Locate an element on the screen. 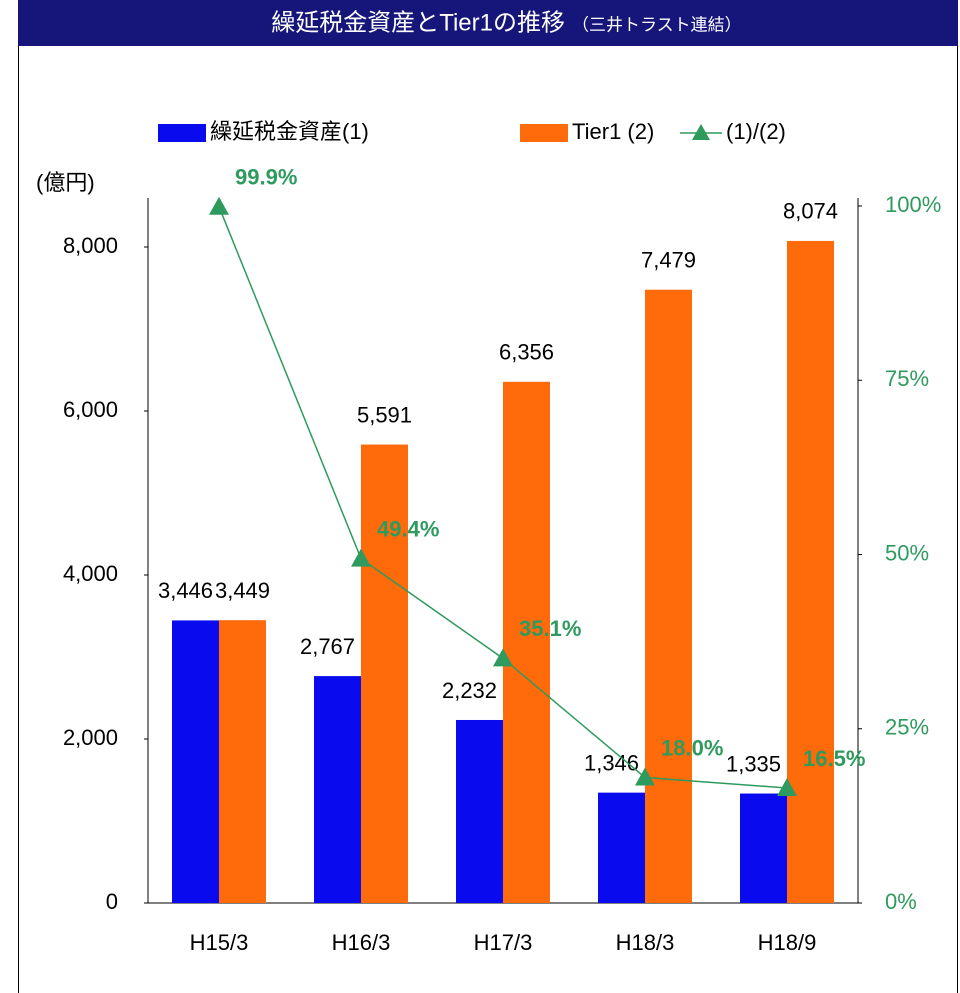 Image resolution: width=960 pixels, height=993 pixels. y-tick-label: 4,000 is located at coordinates (90, 573).